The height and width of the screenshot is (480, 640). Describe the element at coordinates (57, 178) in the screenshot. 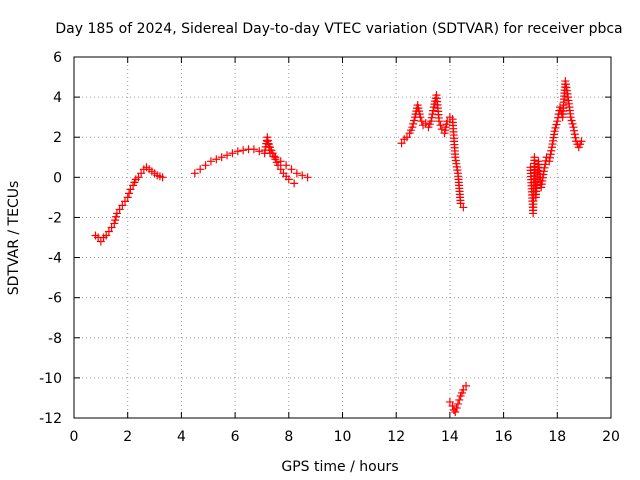

I see `y-tick-label: 0` at that location.